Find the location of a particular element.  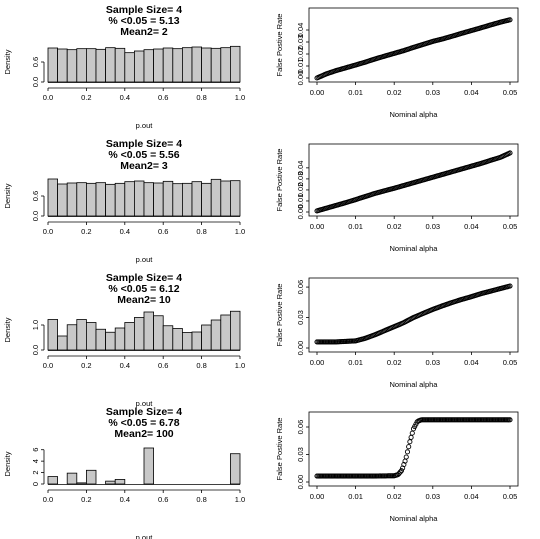

y-tick-label: 0 is located at coordinates (35, 484).